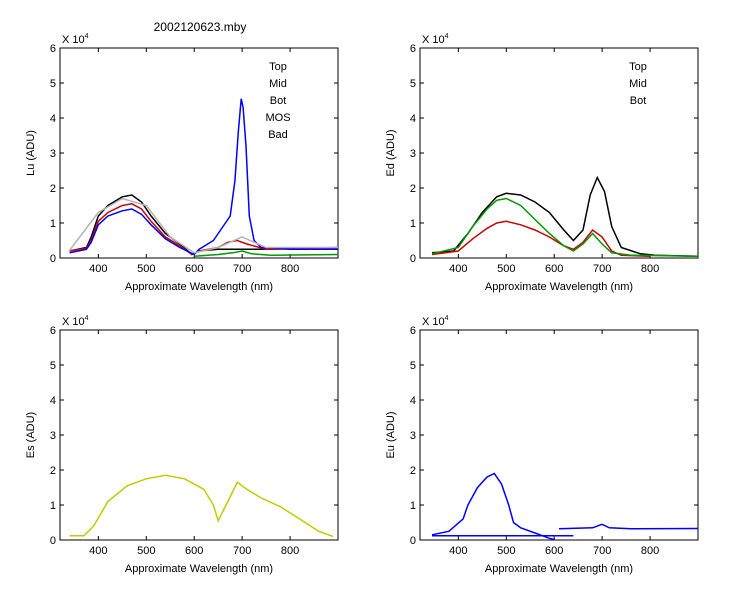 This screenshot has height=600, width=750. Describe the element at coordinates (278, 135) in the screenshot. I see `legend-entry: Bad` at that location.